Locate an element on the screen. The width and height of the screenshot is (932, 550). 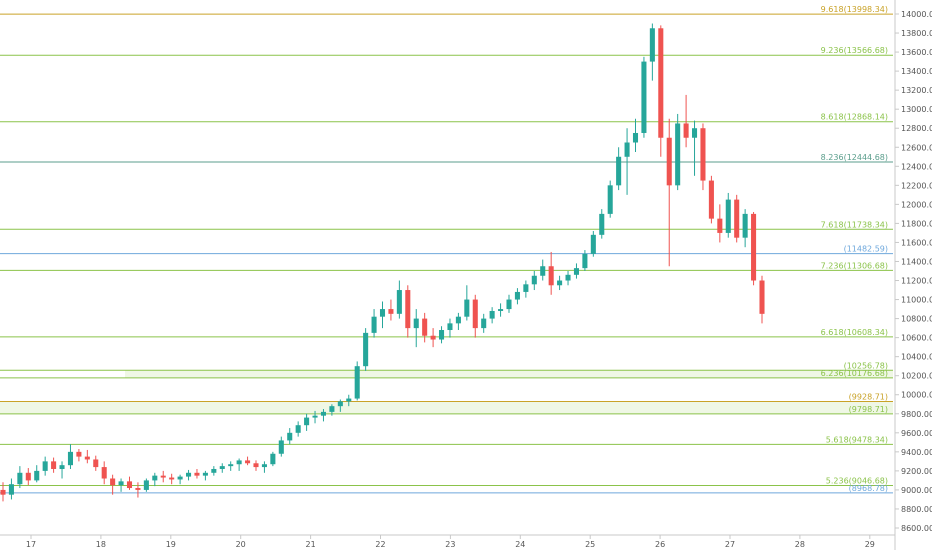
x-tick-label: 27 is located at coordinates (730, 544).